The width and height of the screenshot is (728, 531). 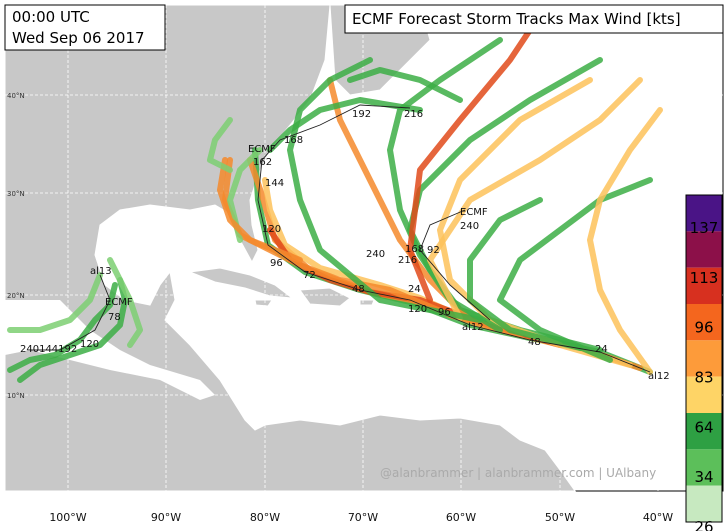 What do you see at coordinates (16, 296) in the screenshot?
I see `lat-label: 20°N` at bounding box center [16, 296].